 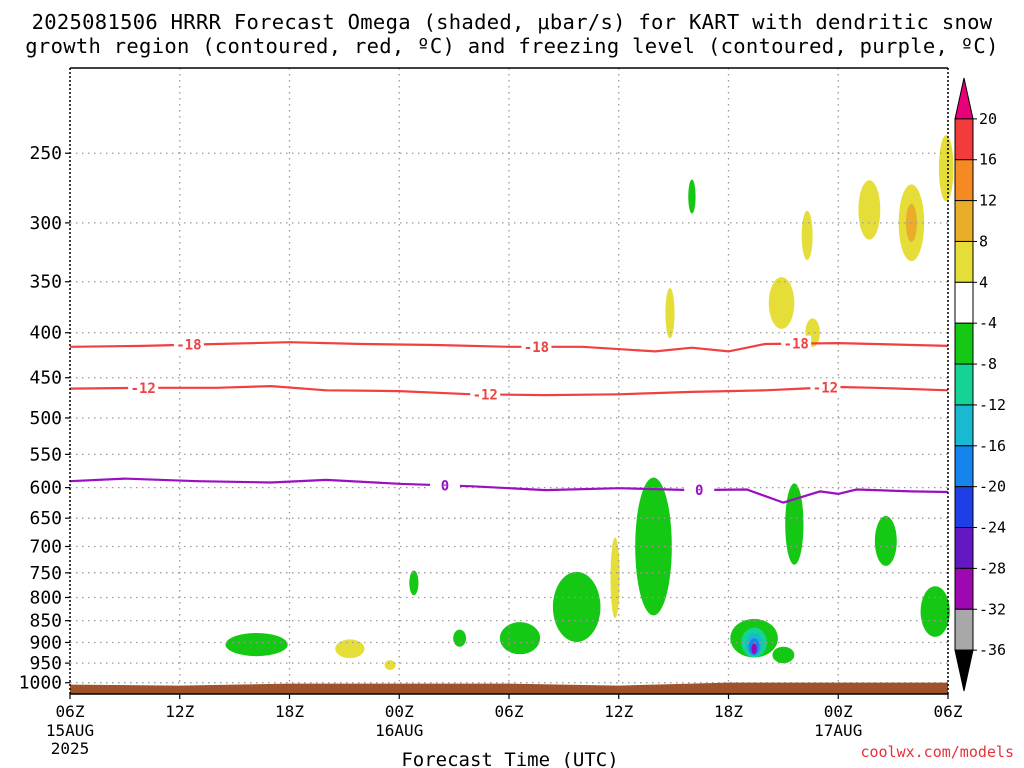 What do you see at coordinates (45, 663) in the screenshot?
I see `y-tick-label: 950` at bounding box center [45, 663].